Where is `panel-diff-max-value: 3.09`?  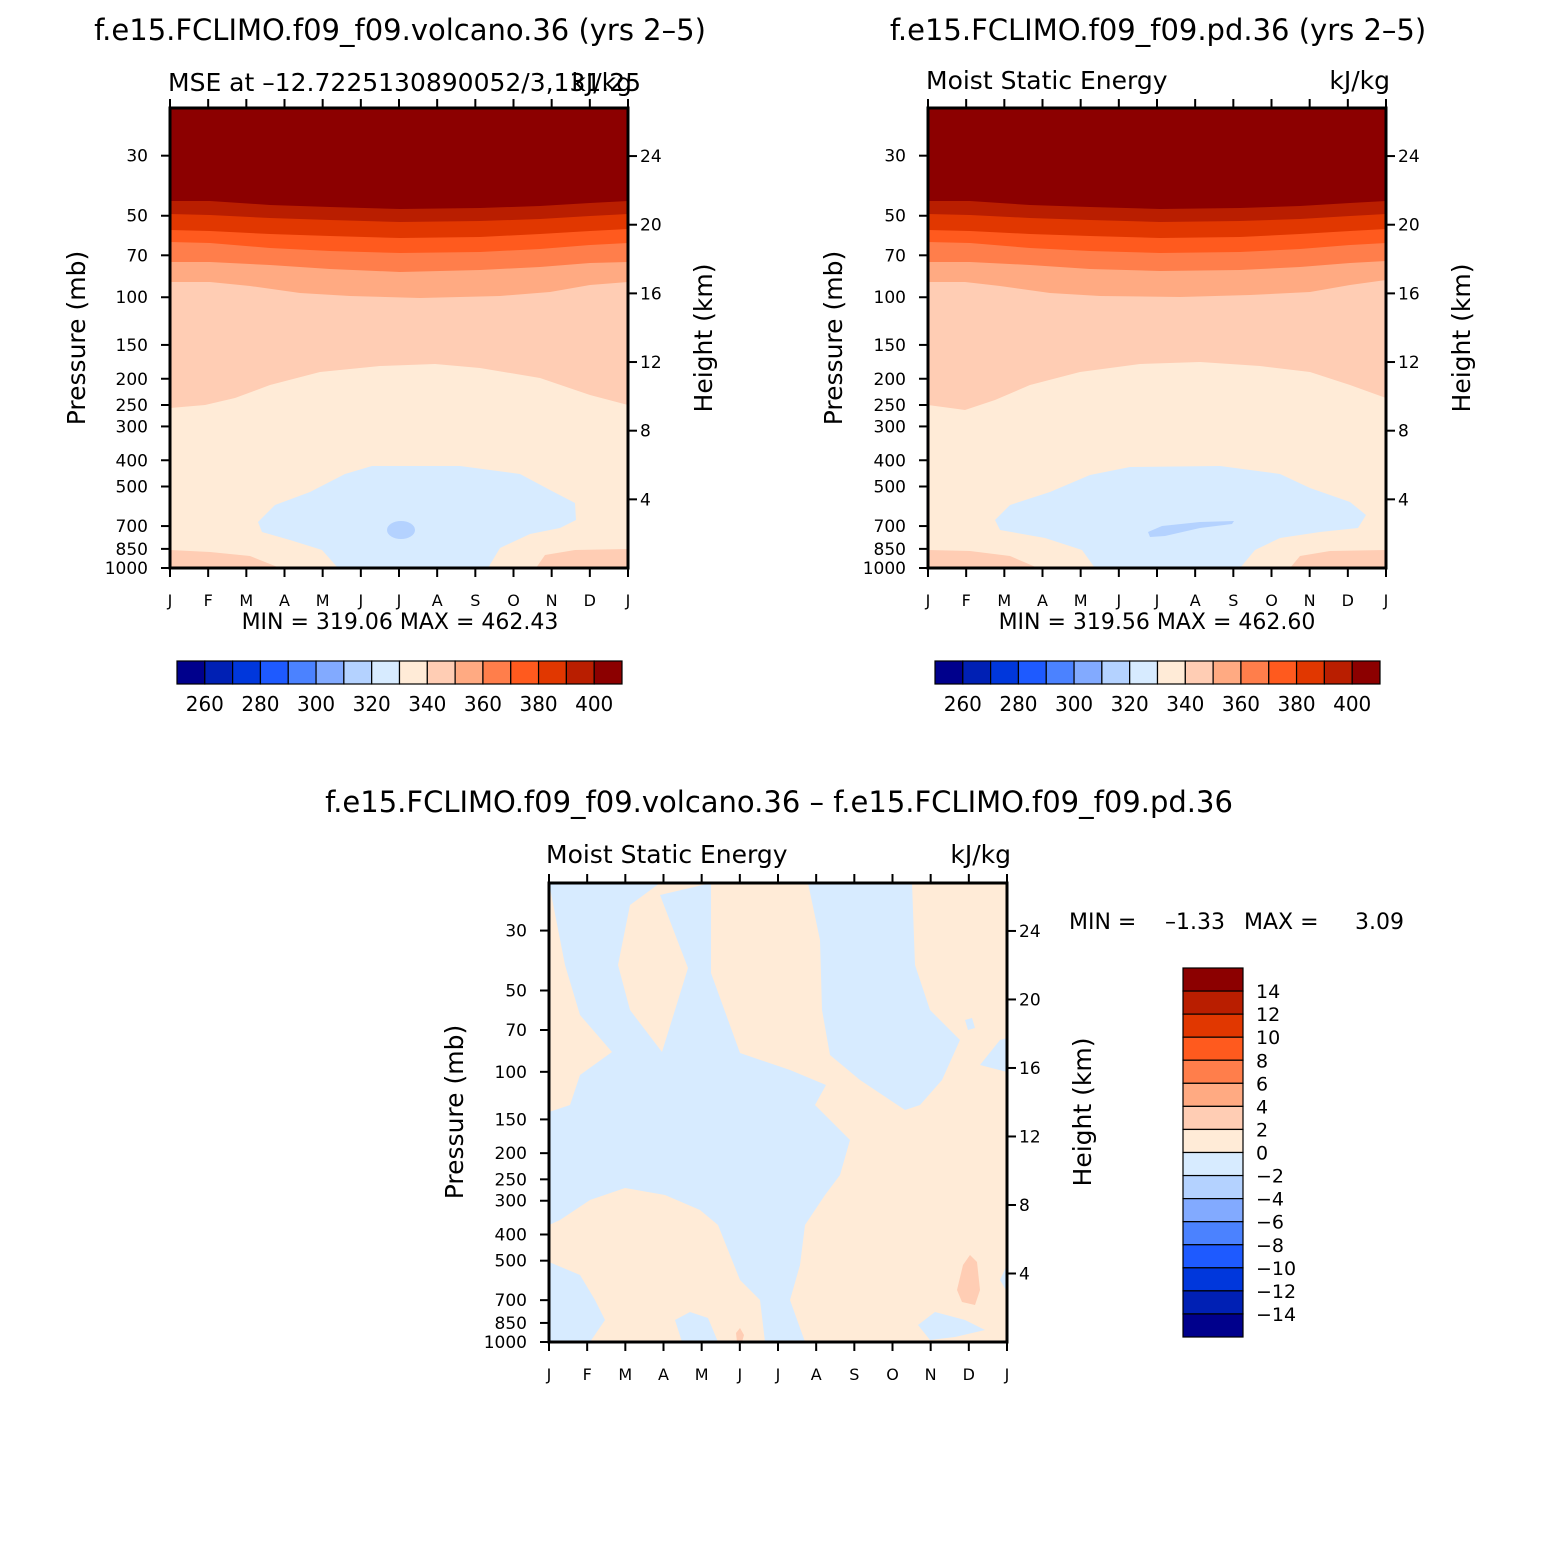
panel-diff-max-value: 3.09 is located at coordinates (1379, 922).